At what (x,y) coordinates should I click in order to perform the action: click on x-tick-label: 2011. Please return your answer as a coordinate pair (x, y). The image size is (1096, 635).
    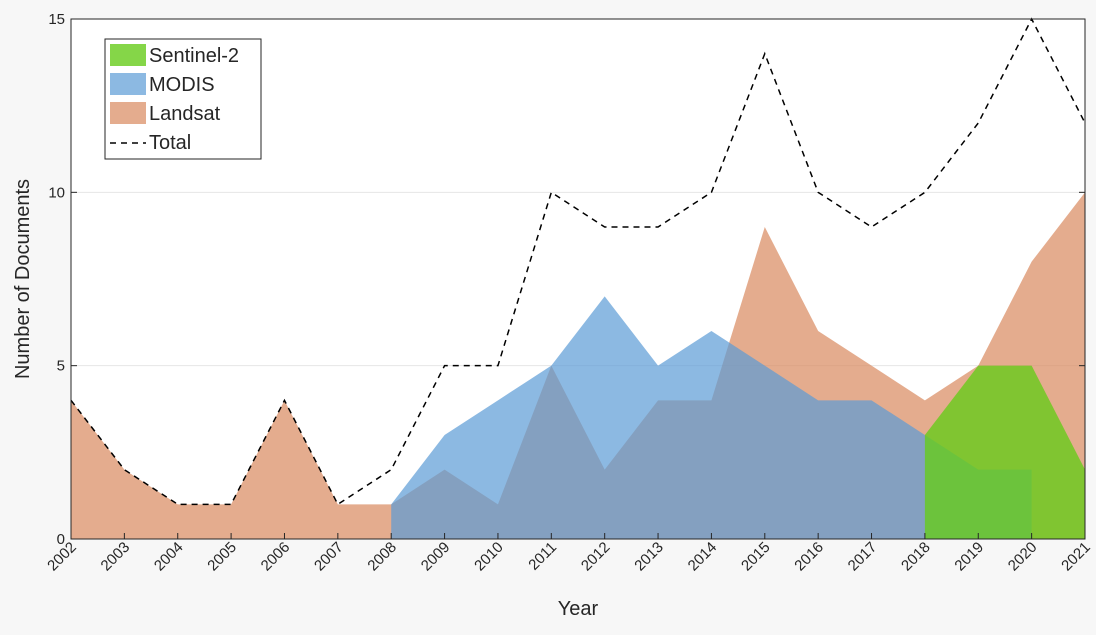
    Looking at the image, I should click on (542, 556).